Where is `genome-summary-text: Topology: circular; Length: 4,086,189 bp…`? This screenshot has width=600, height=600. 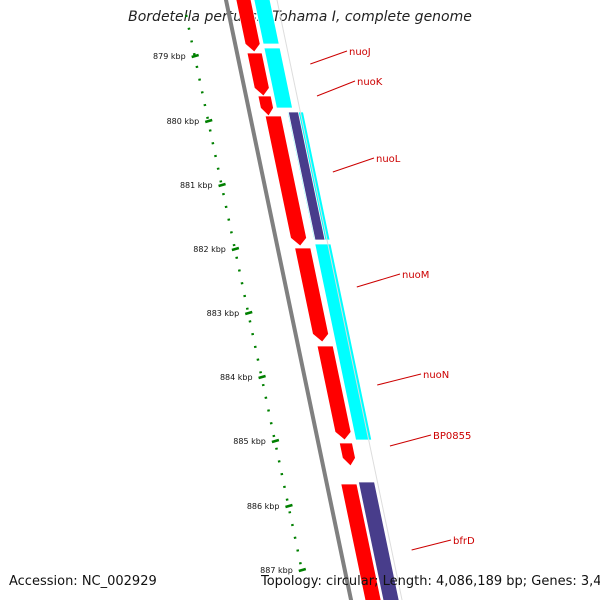
genome-summary-text: Topology: circular; Length: 4,086,189 bp… is located at coordinates (430, 581).